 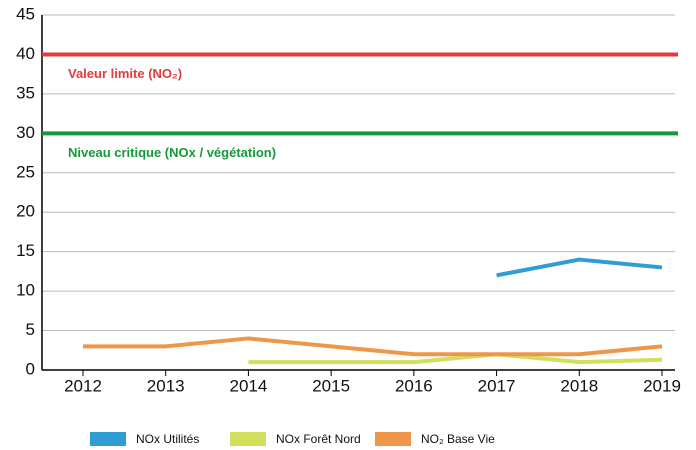 What do you see at coordinates (30, 329) in the screenshot?
I see `y-tick-label: 5` at bounding box center [30, 329].